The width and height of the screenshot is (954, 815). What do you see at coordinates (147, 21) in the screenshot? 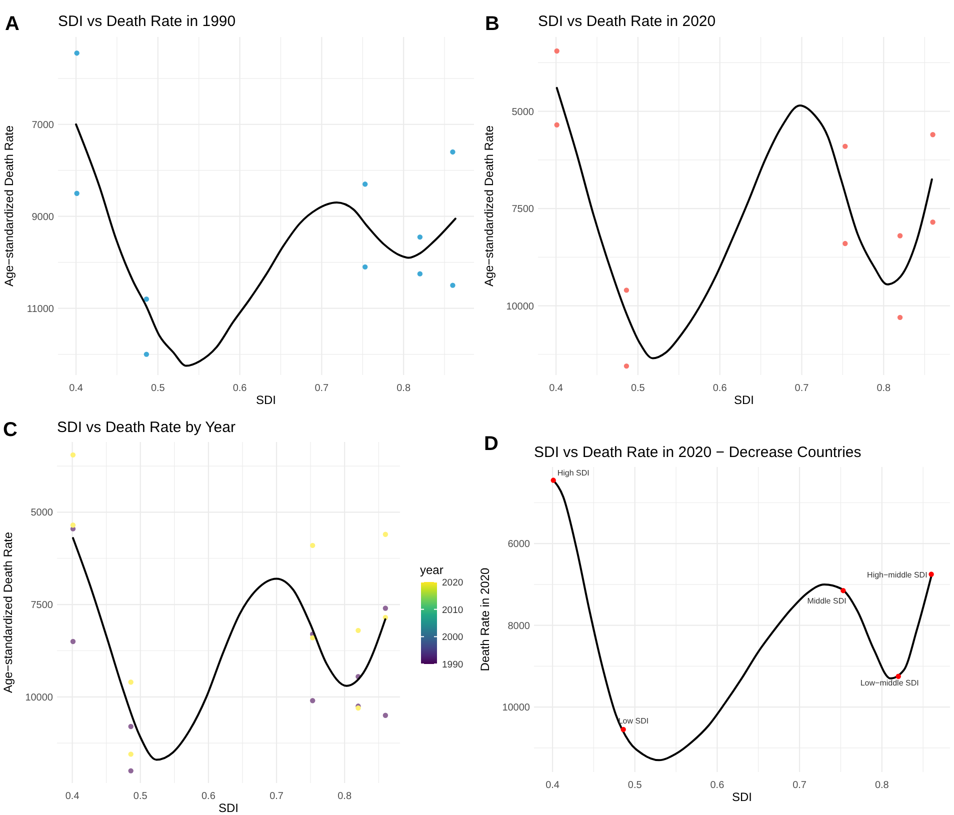
I see `chart-title: SDI vs Death Rate in 1990` at bounding box center [147, 21].